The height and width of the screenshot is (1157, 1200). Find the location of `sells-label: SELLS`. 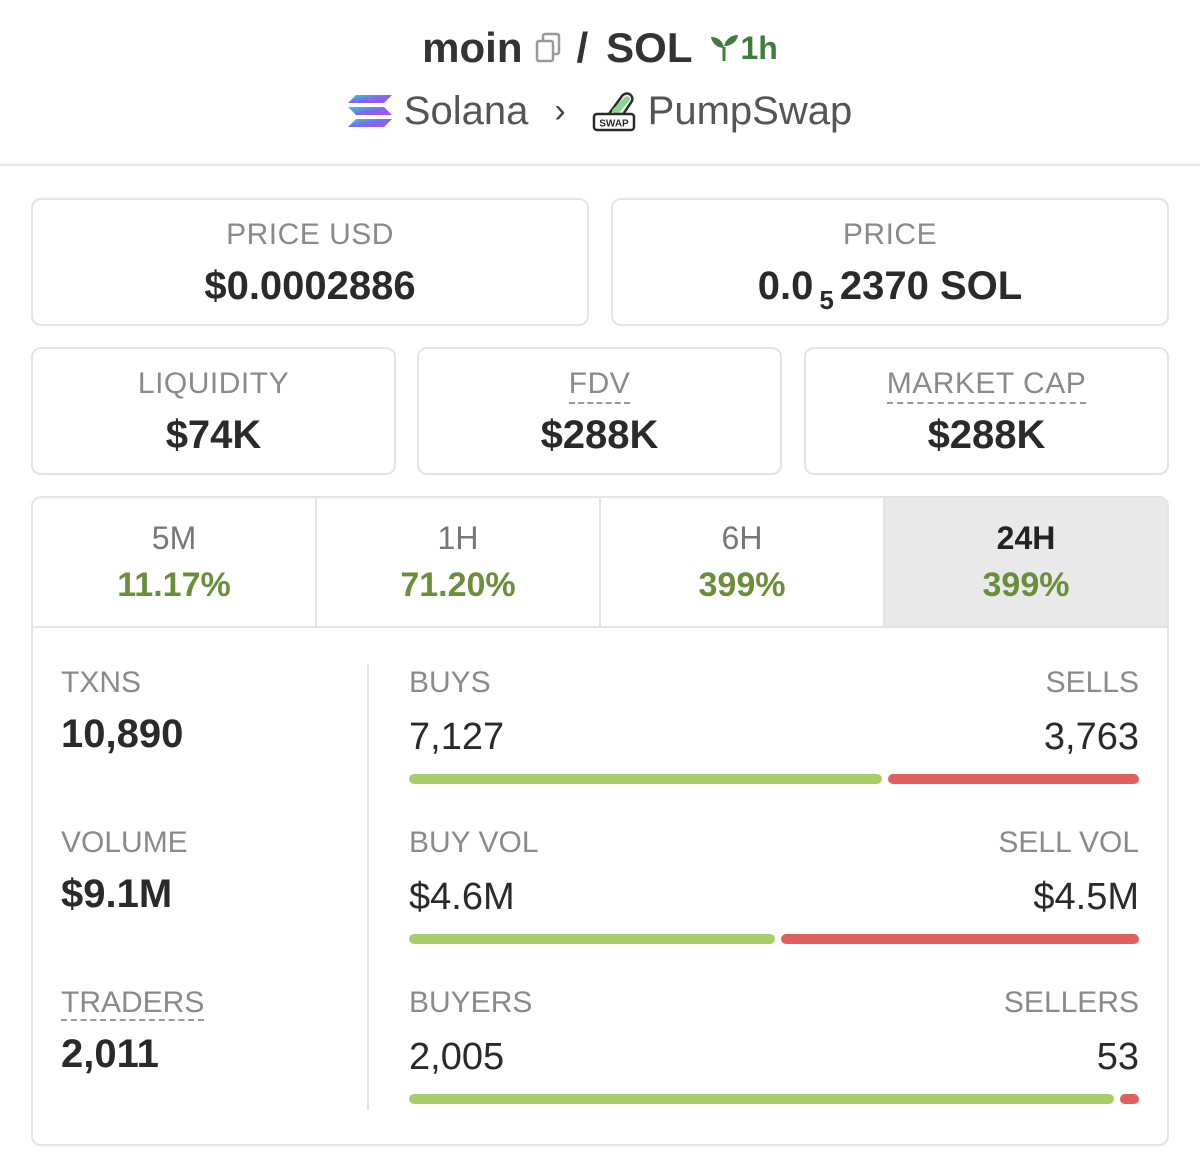

sells-label: SELLS is located at coordinates (1092, 682).